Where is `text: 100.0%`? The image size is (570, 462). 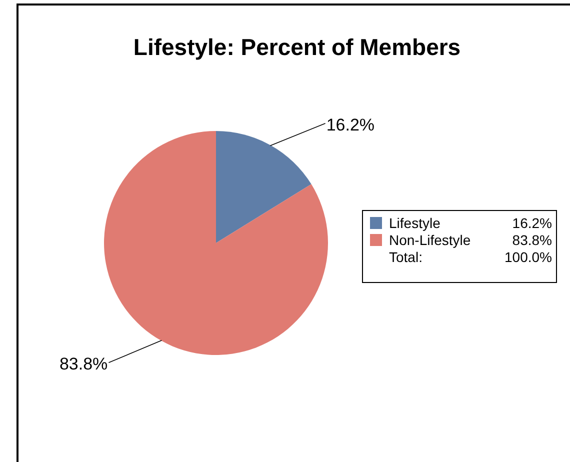 text: 100.0% is located at coordinates (528, 257).